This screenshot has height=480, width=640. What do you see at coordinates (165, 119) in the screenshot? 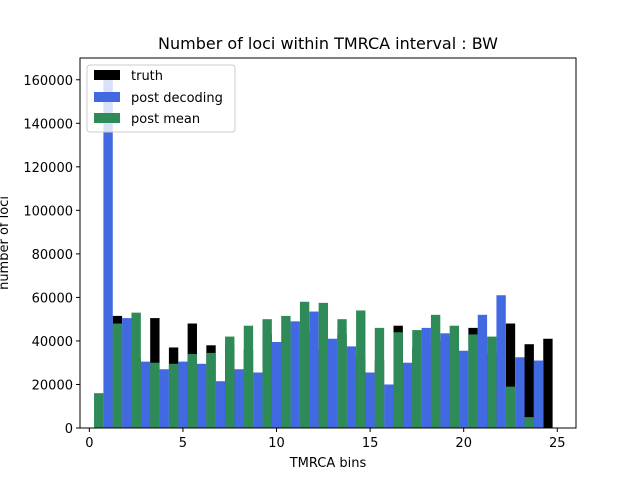
I see `legend-label-post-mean: post mean` at bounding box center [165, 119].